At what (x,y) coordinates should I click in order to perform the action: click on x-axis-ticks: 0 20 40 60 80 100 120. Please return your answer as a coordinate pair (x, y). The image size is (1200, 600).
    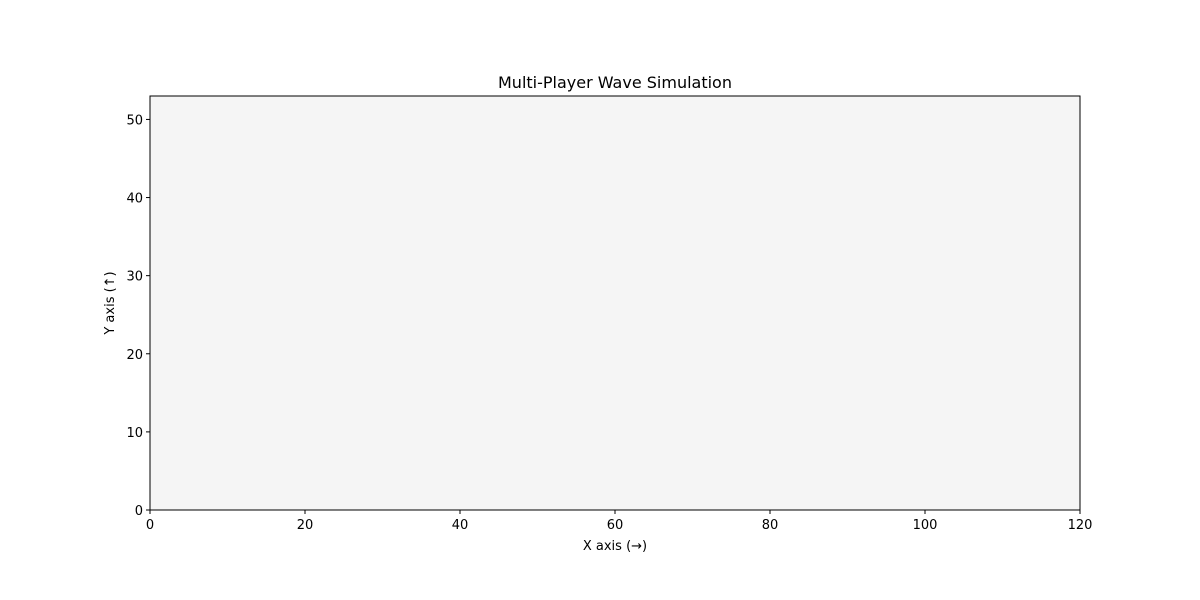
    Looking at the image, I should click on (619, 521).